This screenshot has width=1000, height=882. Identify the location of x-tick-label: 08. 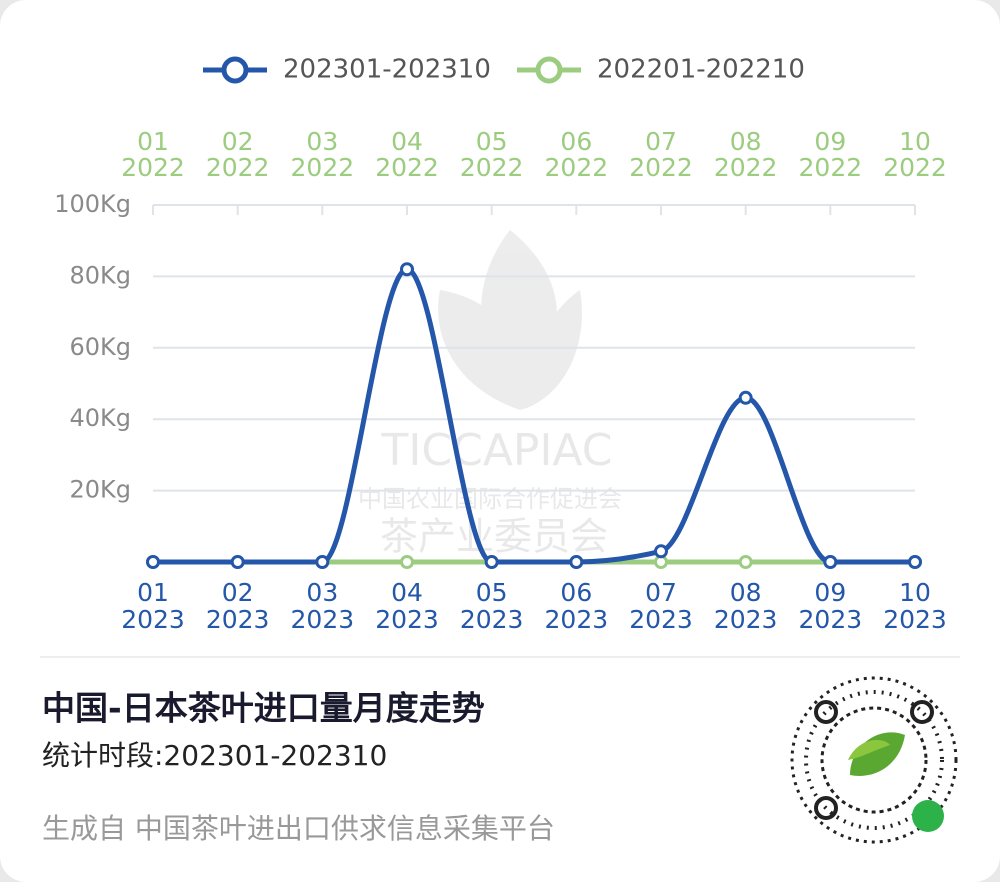
(746, 592).